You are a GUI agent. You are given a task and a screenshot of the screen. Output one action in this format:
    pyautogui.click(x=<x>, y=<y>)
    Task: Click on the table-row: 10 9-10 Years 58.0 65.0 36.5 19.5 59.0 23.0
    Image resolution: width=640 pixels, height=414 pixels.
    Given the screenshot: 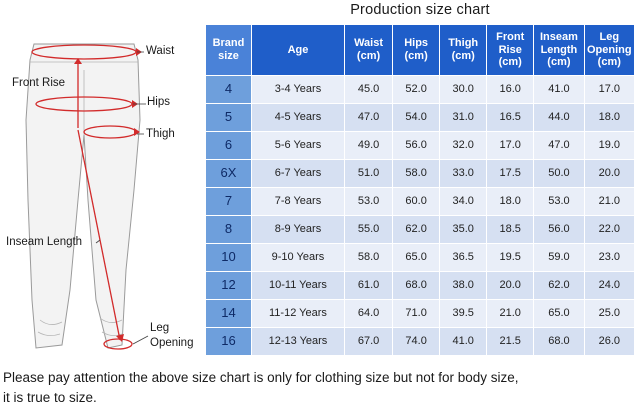 What is the action you would take?
    pyautogui.click(x=420, y=257)
    